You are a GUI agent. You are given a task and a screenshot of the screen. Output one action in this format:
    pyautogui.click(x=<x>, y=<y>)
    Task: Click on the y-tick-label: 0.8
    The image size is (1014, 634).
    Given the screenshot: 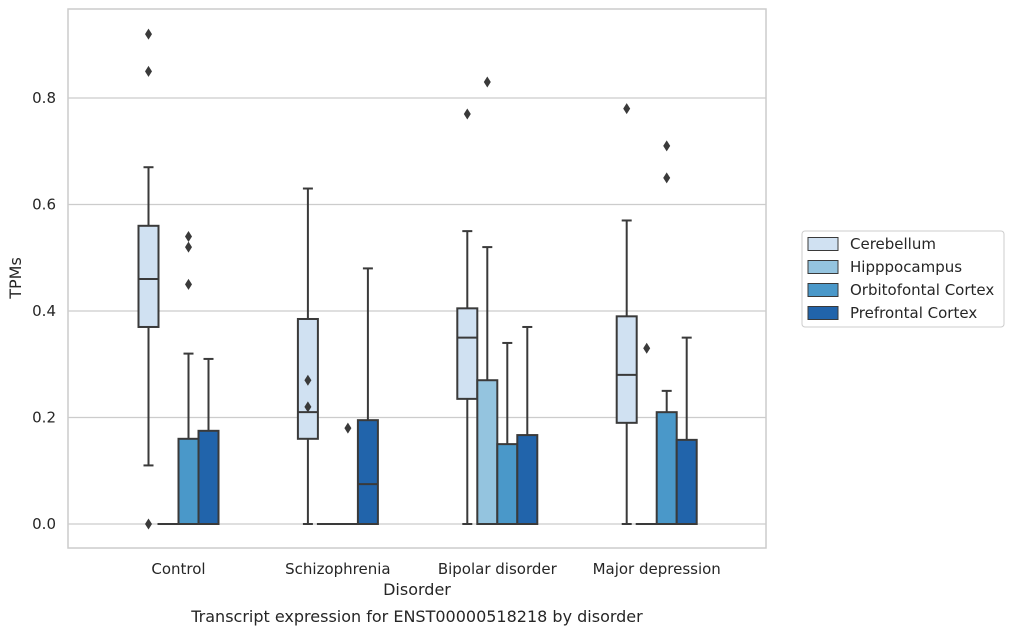 What is the action you would take?
    pyautogui.click(x=44, y=98)
    